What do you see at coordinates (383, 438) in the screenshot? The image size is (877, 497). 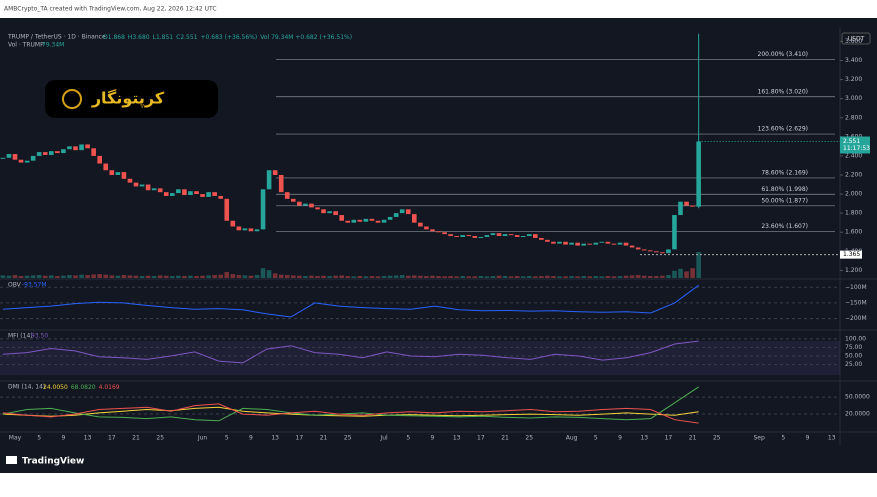 I see `x-tick-label: Jul` at bounding box center [383, 438].